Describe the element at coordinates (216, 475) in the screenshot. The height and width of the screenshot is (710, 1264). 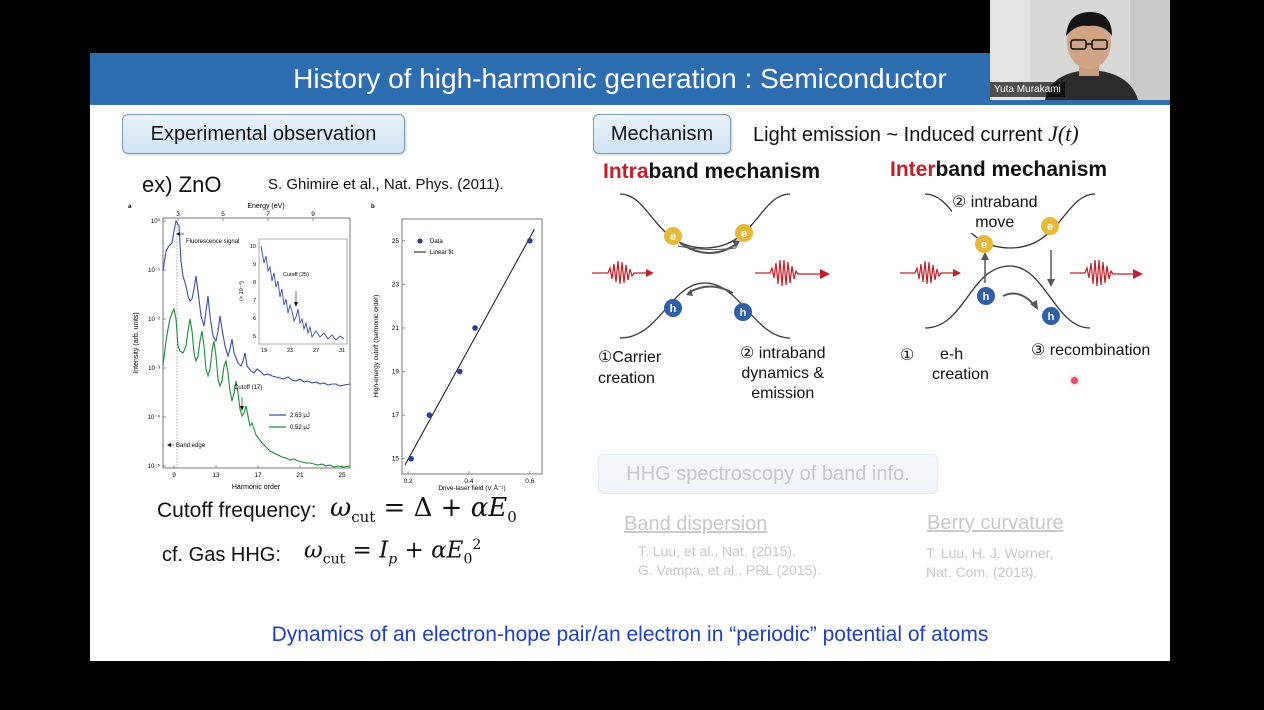
I see `figure-a-x-tick: 13` at that location.